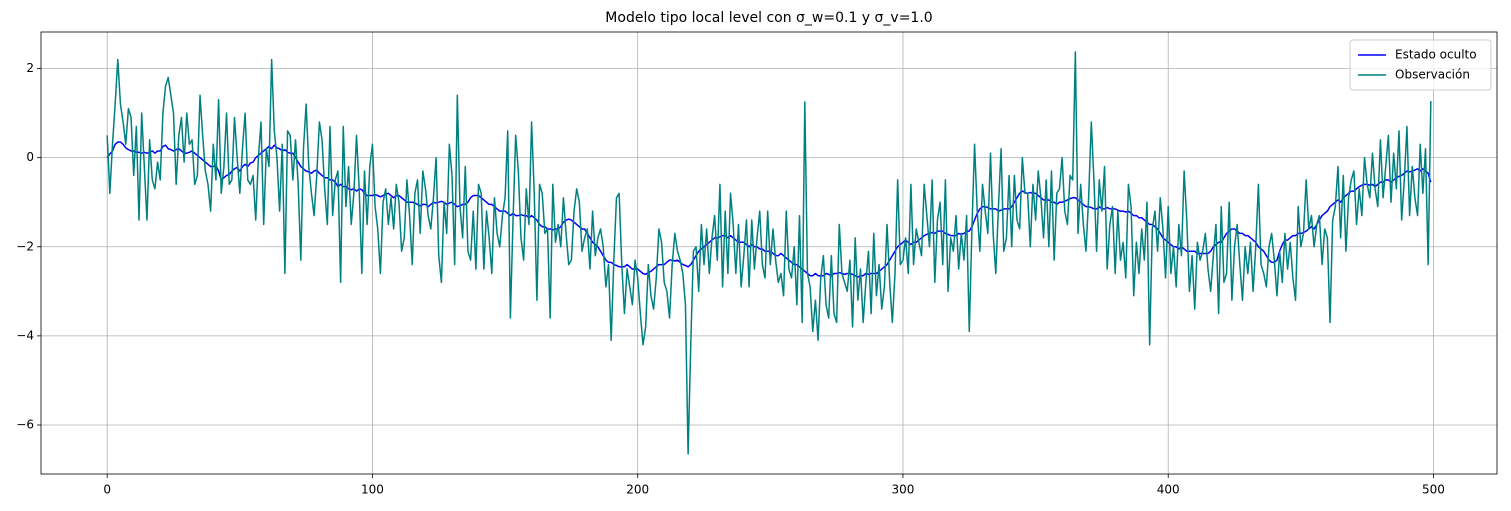 The width and height of the screenshot is (1511, 511). What do you see at coordinates (25, 246) in the screenshot?
I see `y-tick-label: −2` at bounding box center [25, 246].